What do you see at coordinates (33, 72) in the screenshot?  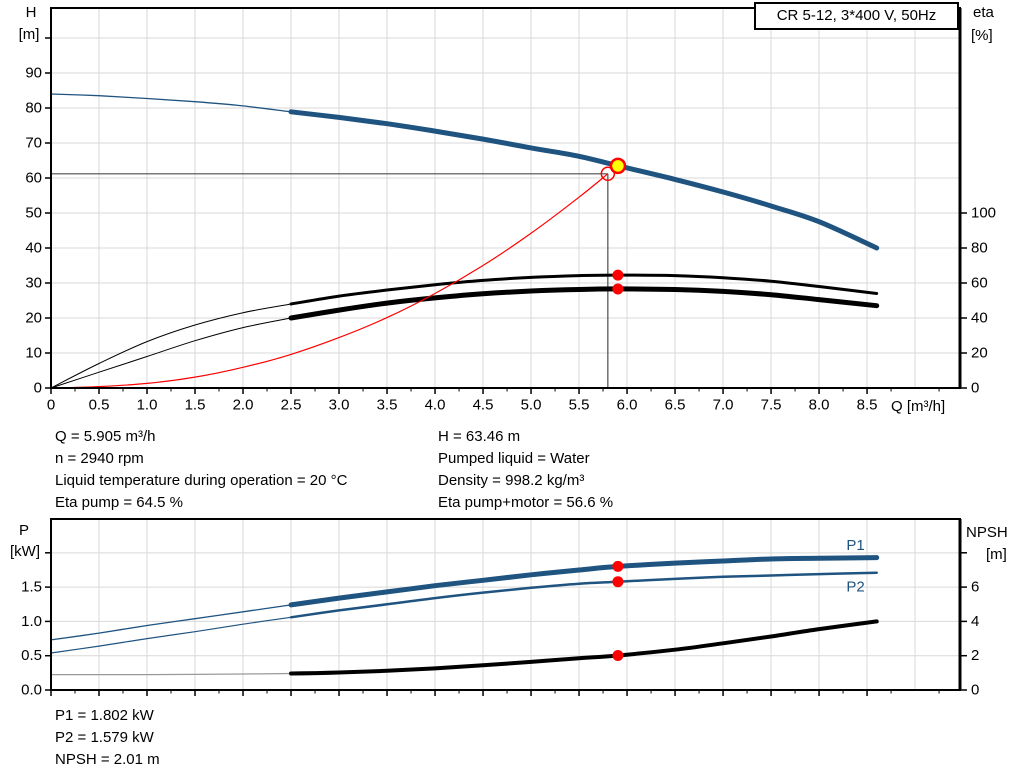 I see `y-left-tick-label: 90` at bounding box center [33, 72].